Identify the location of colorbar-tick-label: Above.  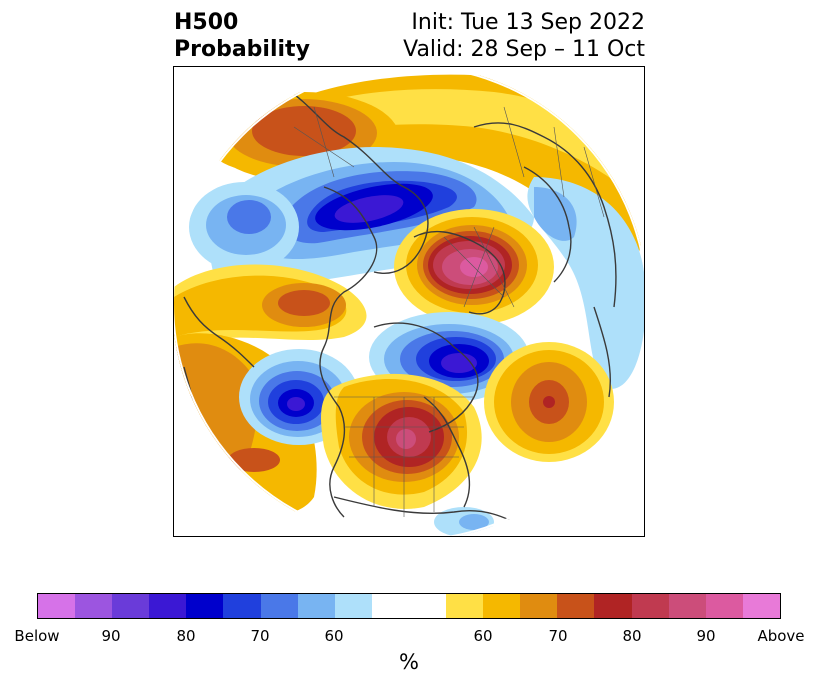
(781, 636).